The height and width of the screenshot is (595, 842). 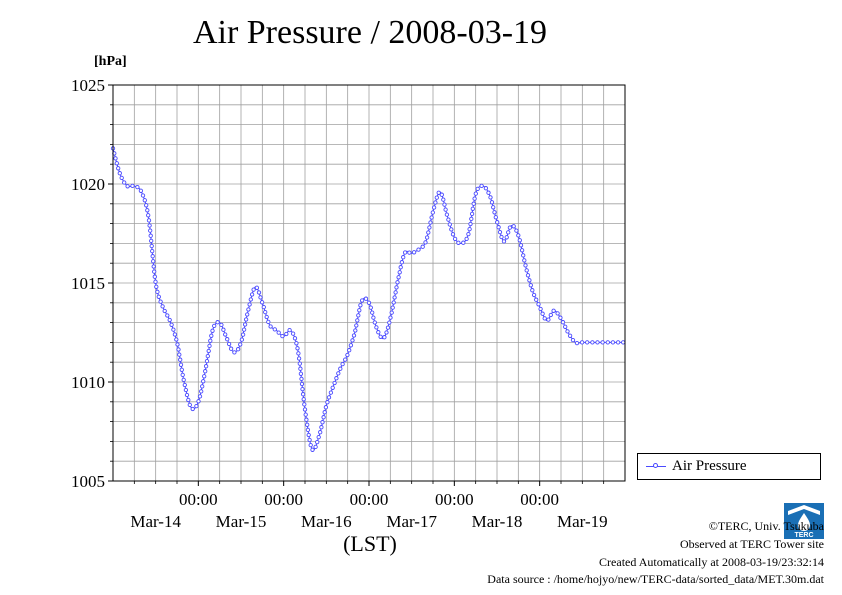 What do you see at coordinates (370, 32) in the screenshot?
I see `chart-title: Air Pressure / 2008-03-19` at bounding box center [370, 32].